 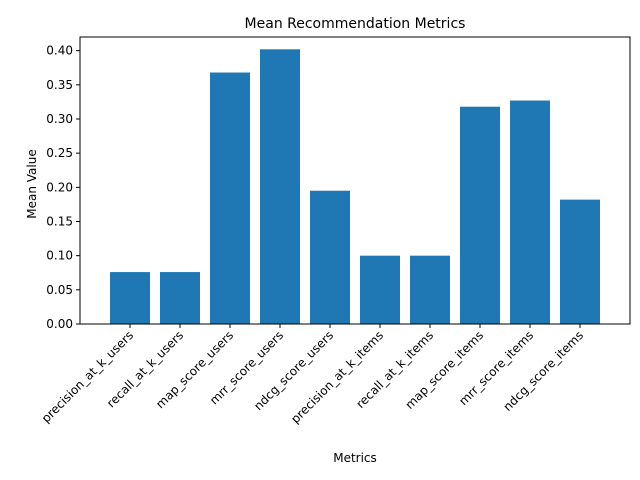 I want to click on x-axis-title: Metrics, so click(x=355, y=458).